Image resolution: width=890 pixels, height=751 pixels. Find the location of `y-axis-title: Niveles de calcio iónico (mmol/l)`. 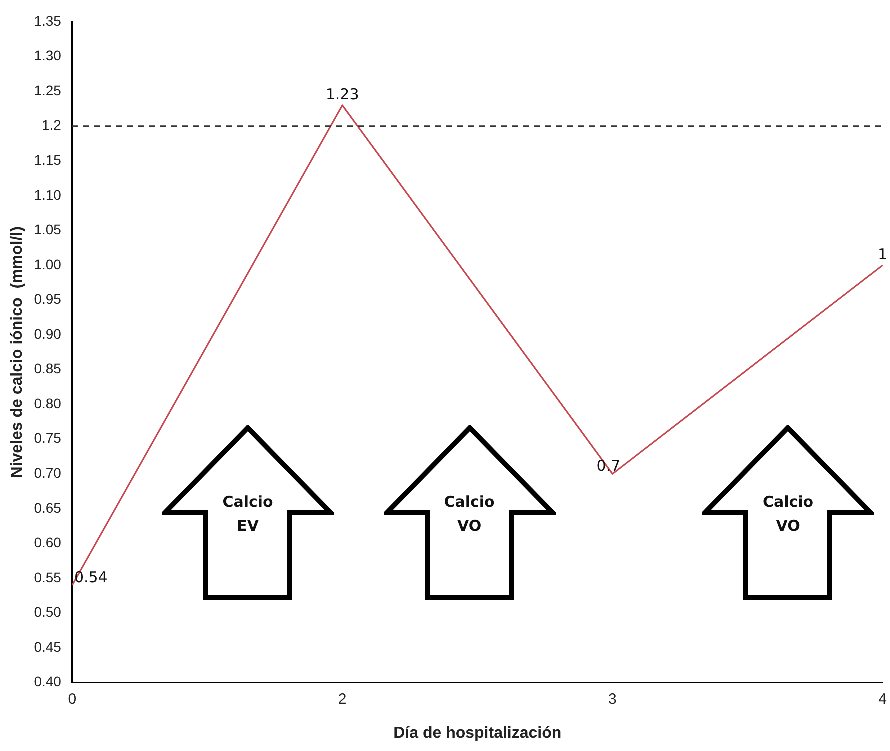

y-axis-title: Niveles de calcio iónico (mmol/l) is located at coordinates (17, 352).